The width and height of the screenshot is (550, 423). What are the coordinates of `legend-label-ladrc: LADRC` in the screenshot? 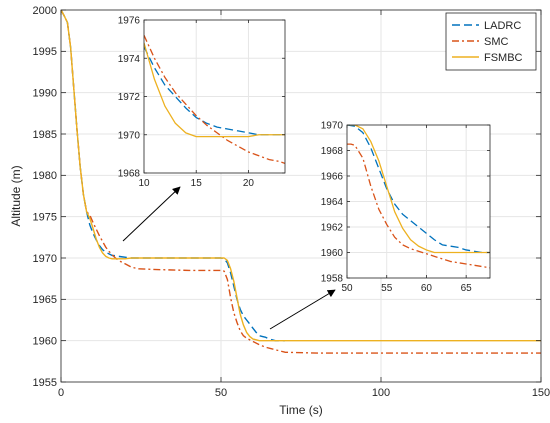 It's located at (502, 26).